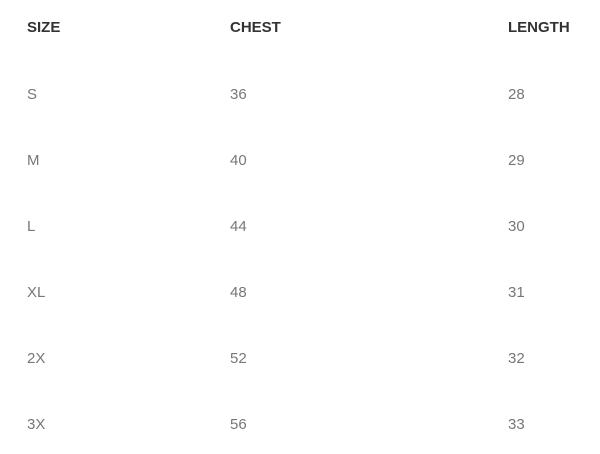  What do you see at coordinates (31, 226) in the screenshot?
I see `cell-size: L` at bounding box center [31, 226].